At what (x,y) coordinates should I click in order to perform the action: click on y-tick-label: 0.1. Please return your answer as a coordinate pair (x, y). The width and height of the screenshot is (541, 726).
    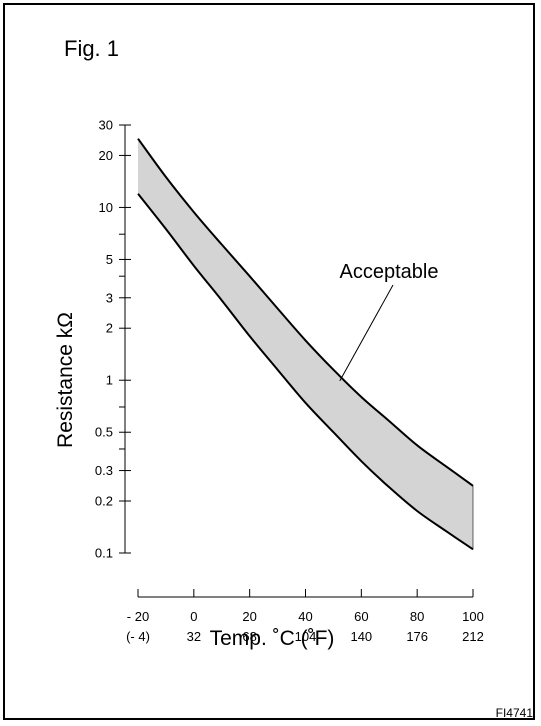
    Looking at the image, I should click on (104, 553).